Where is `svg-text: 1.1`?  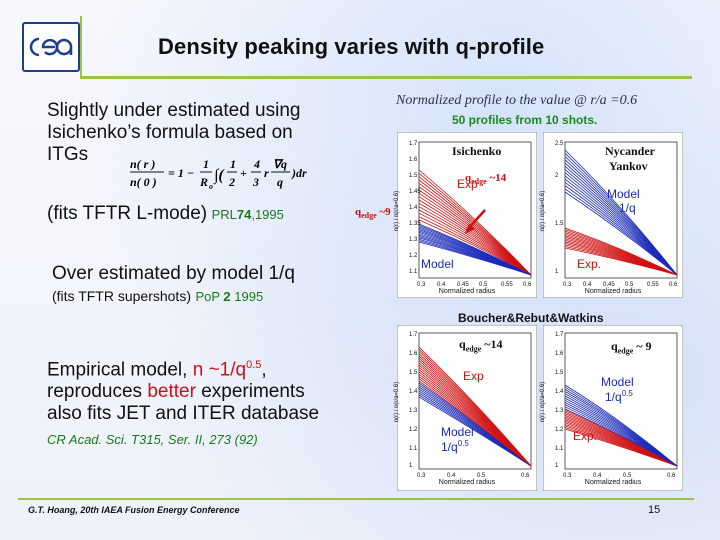
svg-text: 1.1 is located at coordinates (559, 449).